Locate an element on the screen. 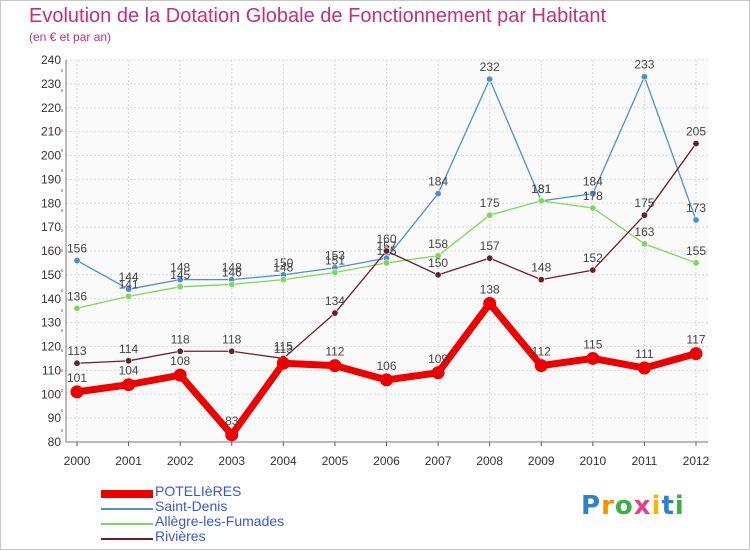  data-label: 184 is located at coordinates (593, 182).